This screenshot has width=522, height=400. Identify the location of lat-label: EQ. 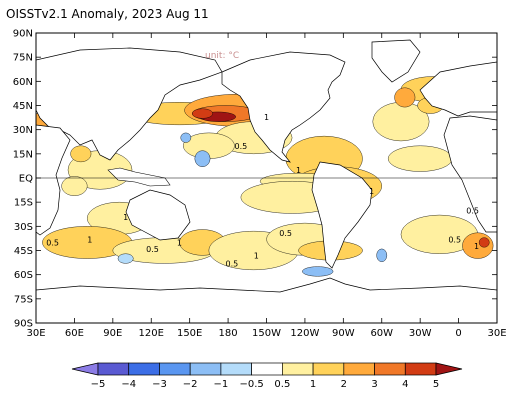
(26, 179).